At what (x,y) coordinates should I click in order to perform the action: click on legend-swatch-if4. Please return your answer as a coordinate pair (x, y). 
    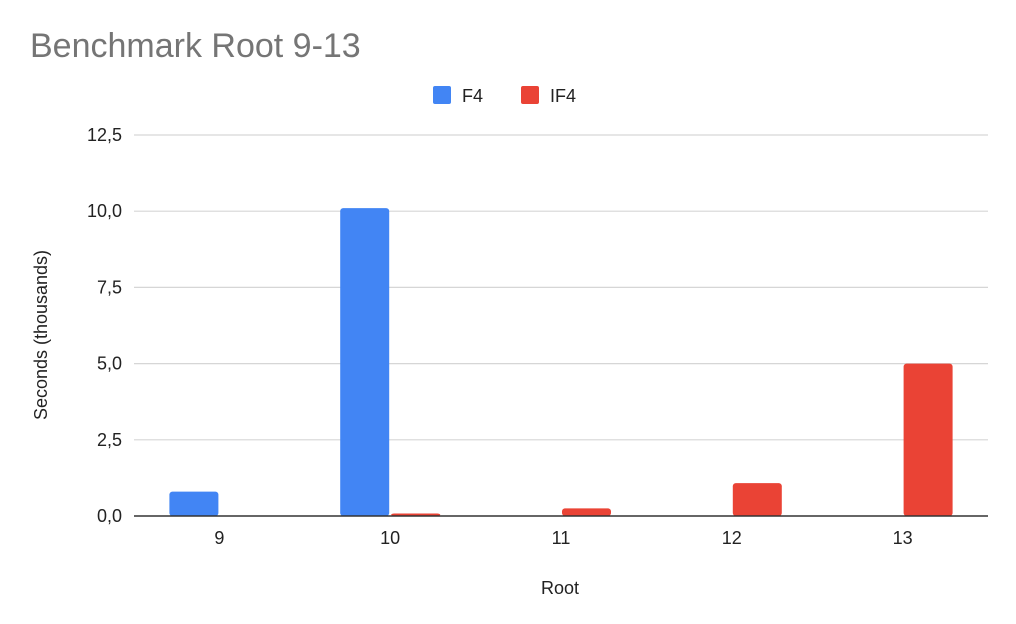
    Looking at the image, I should click on (530, 95).